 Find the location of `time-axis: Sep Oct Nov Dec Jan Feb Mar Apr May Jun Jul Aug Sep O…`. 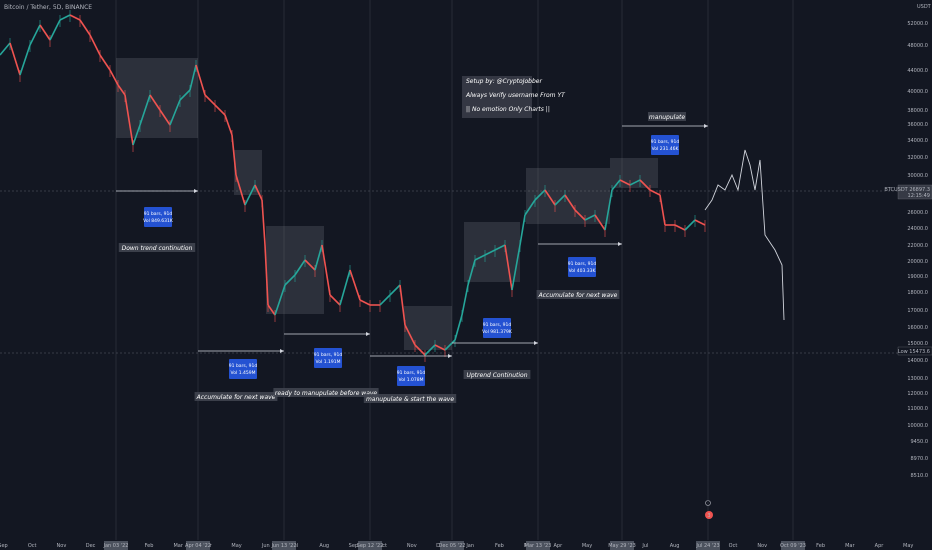

time-axis: Sep Oct Nov Dec Jan Feb Mar Apr May Jun Jul Aug Sep O… is located at coordinates (456, 545).